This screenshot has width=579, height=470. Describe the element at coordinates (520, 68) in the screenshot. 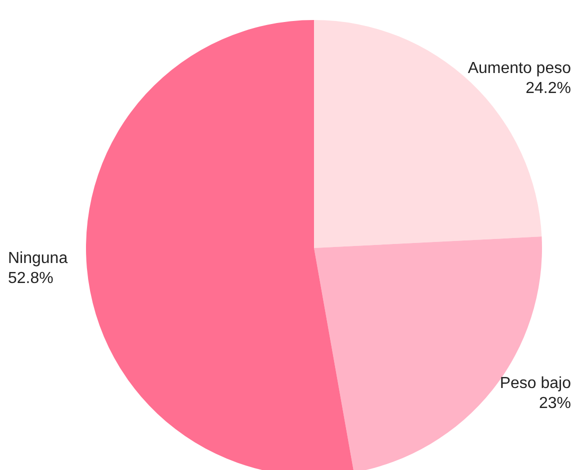

I see `slice-label: Aumento peso` at that location.